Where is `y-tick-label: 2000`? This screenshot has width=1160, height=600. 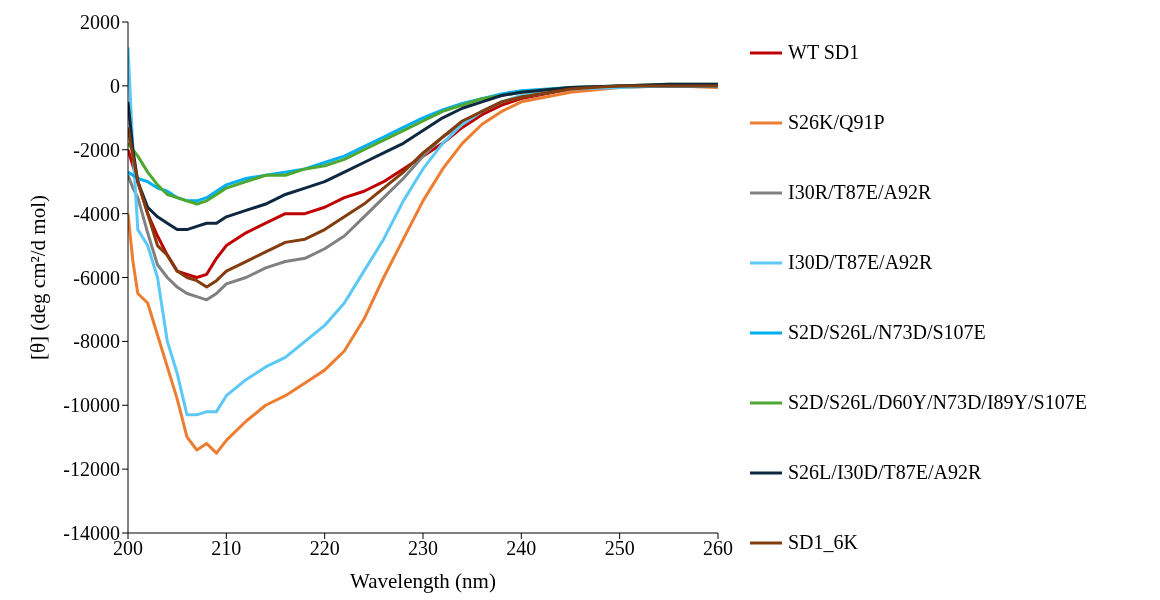 y-tick-label: 2000 is located at coordinates (100, 22).